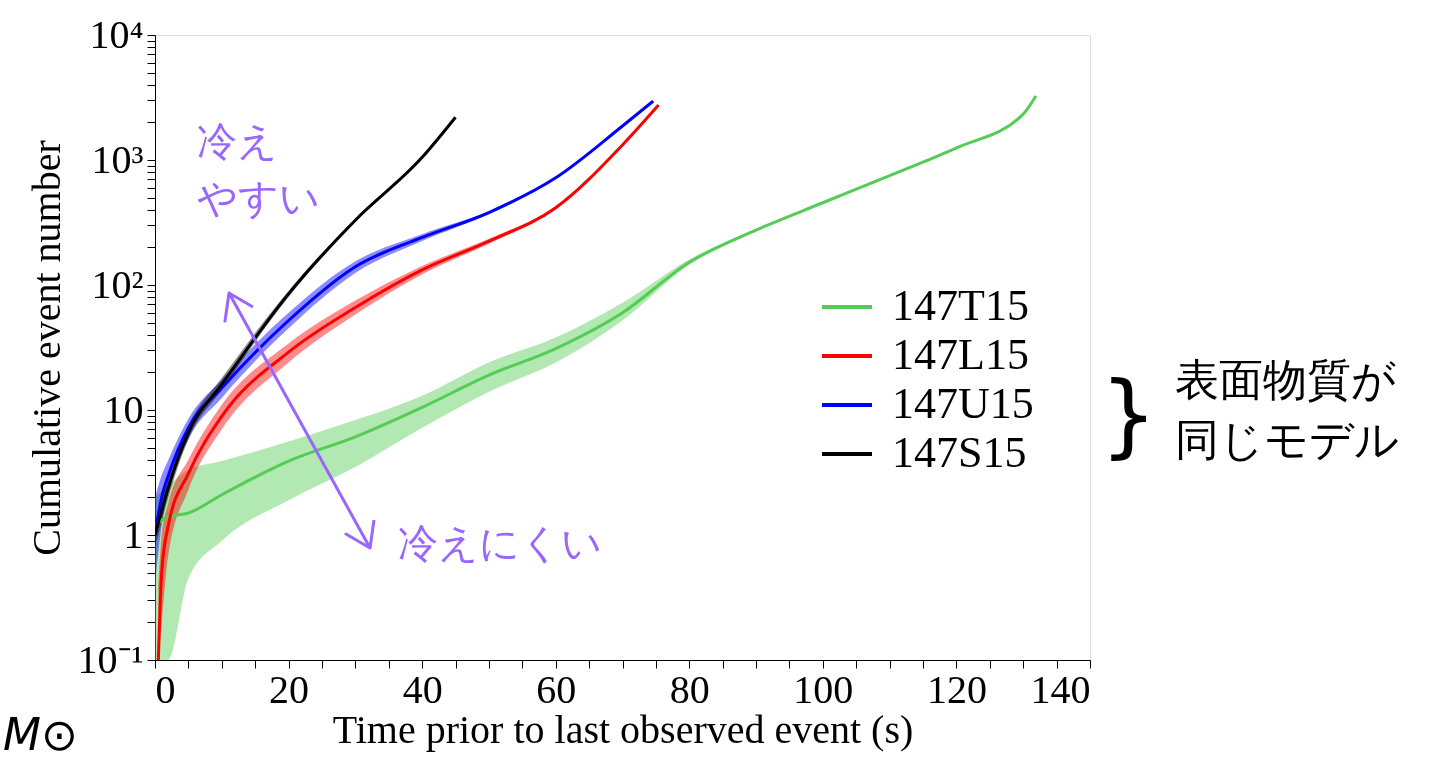 The image size is (1452, 764). Describe the element at coordinates (1287, 439) in the screenshot. I see `text: 同じモデル` at that location.